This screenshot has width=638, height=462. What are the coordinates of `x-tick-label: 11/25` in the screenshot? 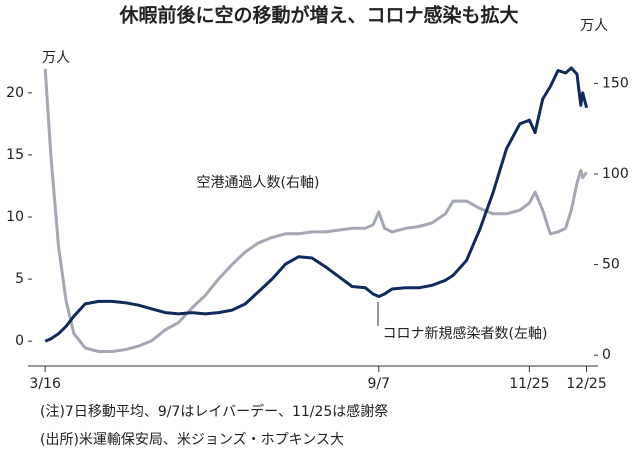 It's located at (529, 384).